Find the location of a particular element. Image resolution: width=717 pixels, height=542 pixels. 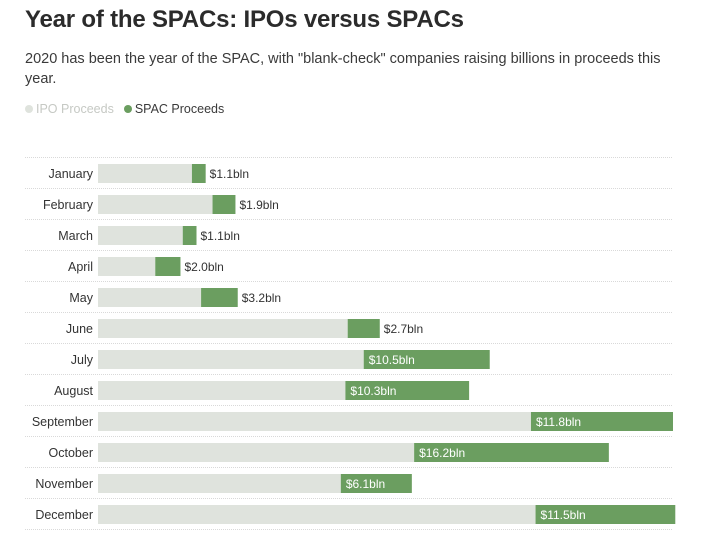

legend-label-spac: SPAC Proceeds is located at coordinates (179, 109).